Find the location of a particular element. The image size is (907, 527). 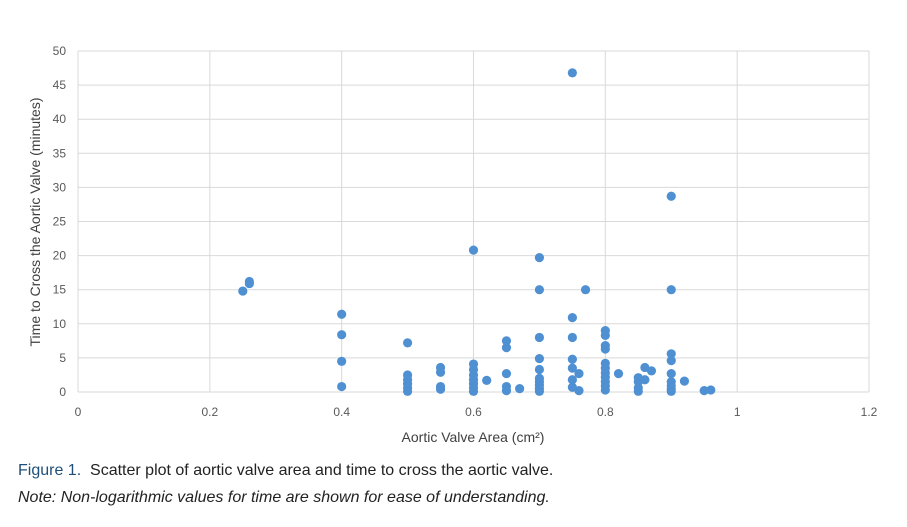

x-tick-label: 1.2 is located at coordinates (869, 412).